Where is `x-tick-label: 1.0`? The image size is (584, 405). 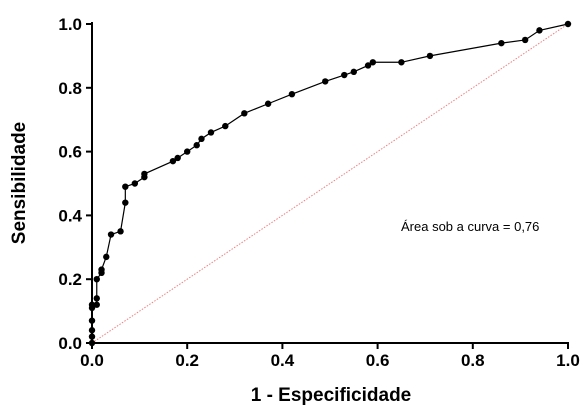 x-tick-label: 1.0 is located at coordinates (568, 360).